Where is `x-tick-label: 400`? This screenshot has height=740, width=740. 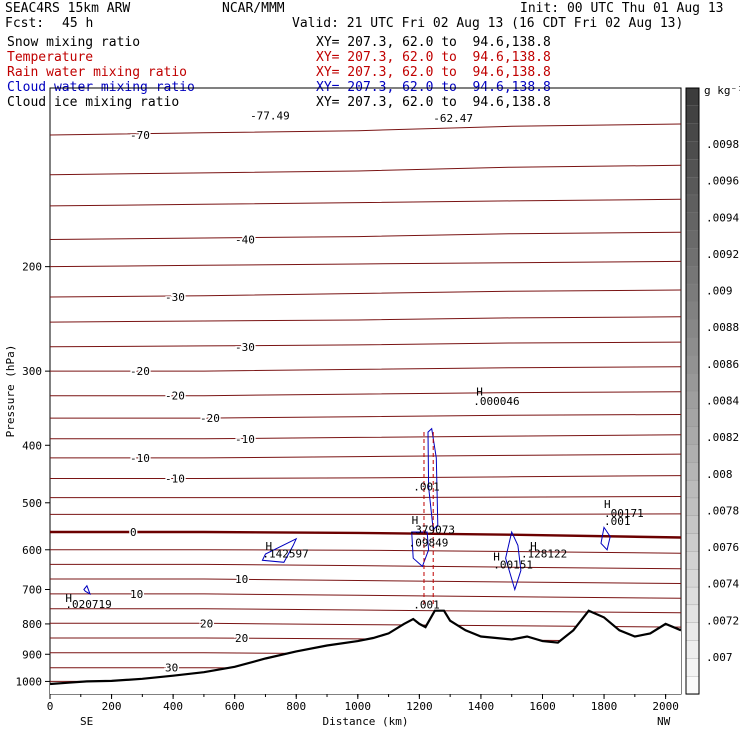
x-tick-label: 400 is located at coordinates (173, 706).